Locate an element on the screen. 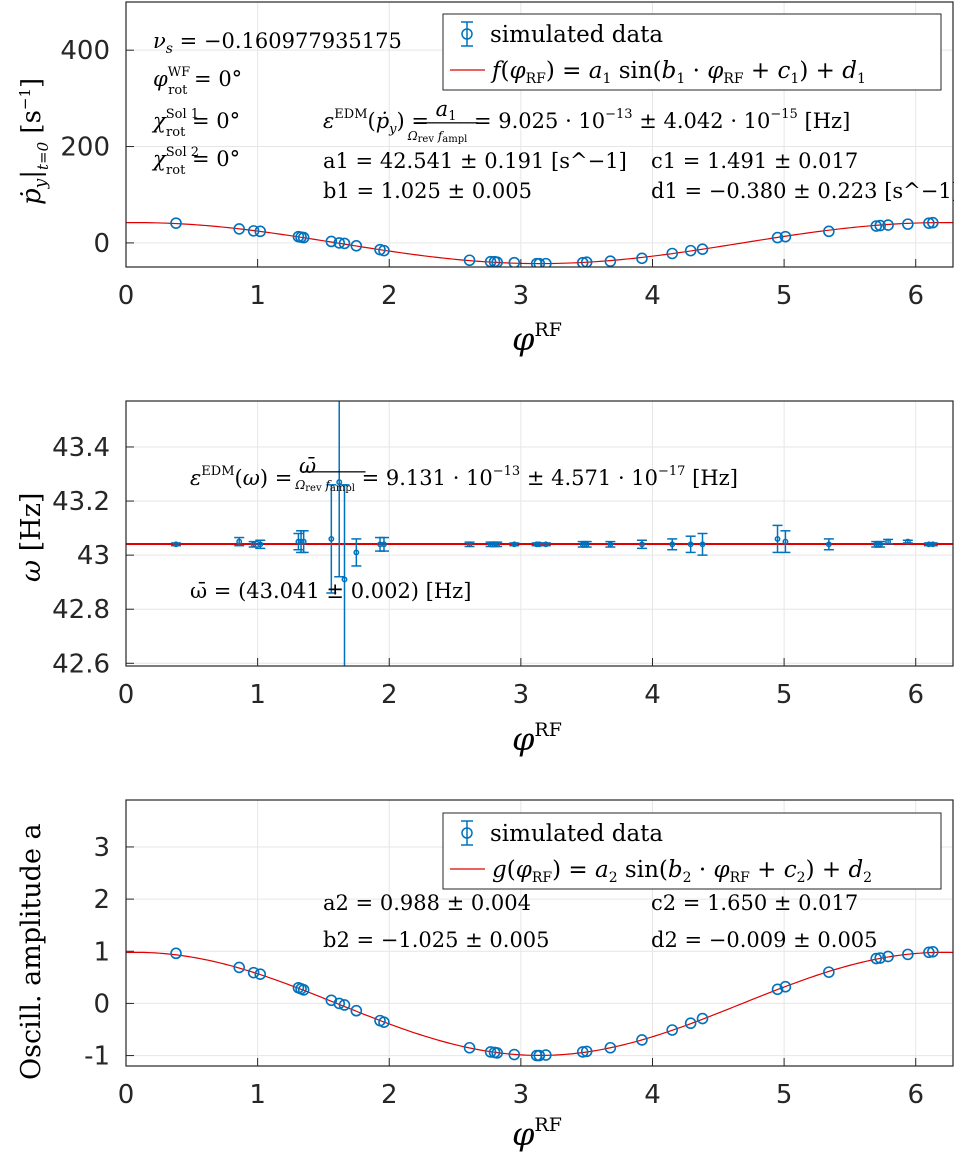  annotation-c1: c1 = 1.491 ± 0.017 is located at coordinates (754, 161).